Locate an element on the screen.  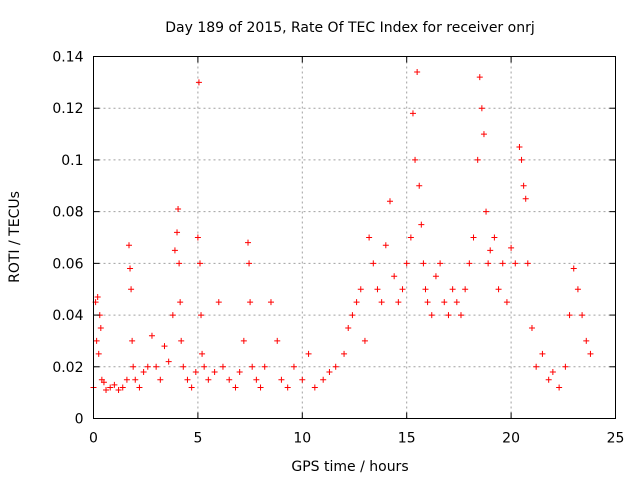
y-tick-label: 0.1 is located at coordinates (72, 161).